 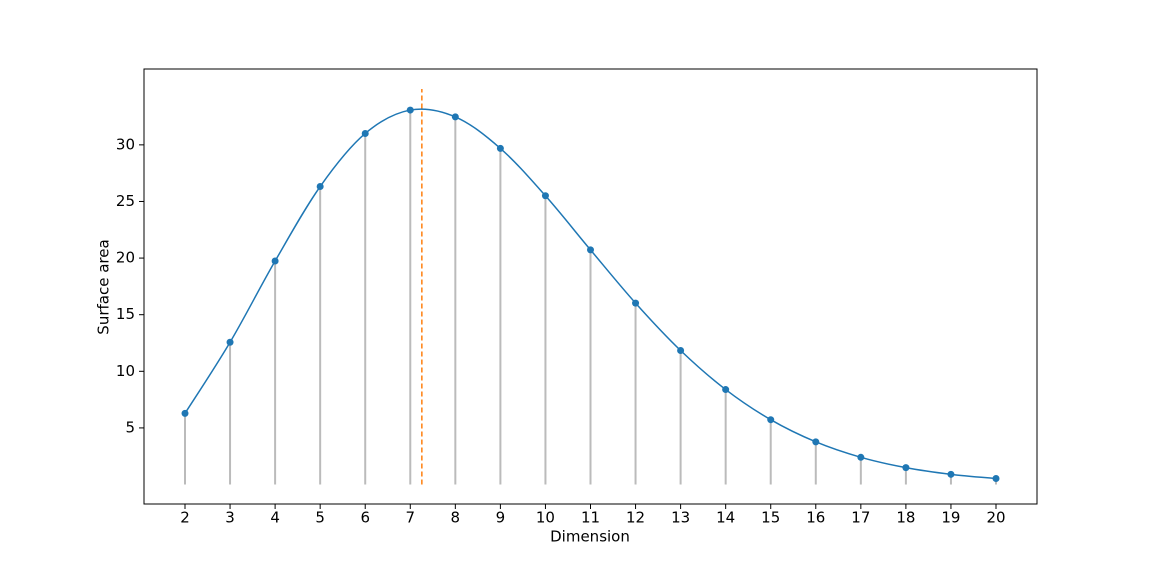 What do you see at coordinates (125, 371) in the screenshot?
I see `y-tick-label: 10` at bounding box center [125, 371].